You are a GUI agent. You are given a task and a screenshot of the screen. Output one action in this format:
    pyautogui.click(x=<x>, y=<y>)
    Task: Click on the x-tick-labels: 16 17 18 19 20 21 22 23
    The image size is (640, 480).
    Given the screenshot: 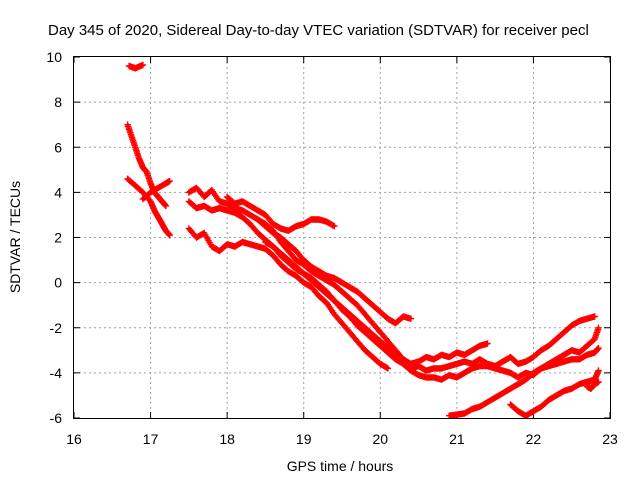 What is the action you would take?
    pyautogui.click(x=342, y=439)
    